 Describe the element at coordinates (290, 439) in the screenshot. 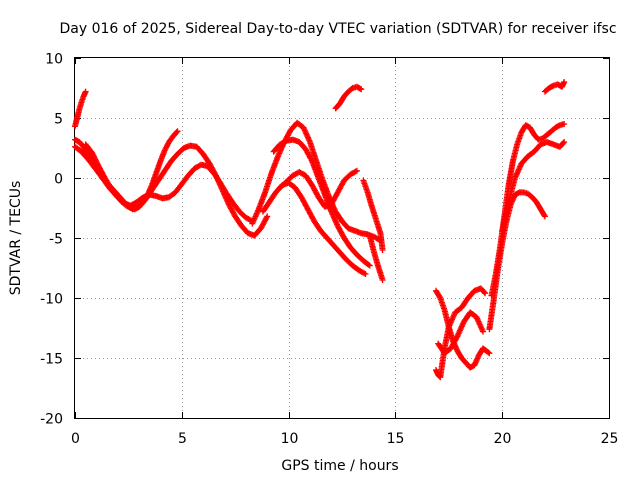

I see `x-tick-label: 10` at that location.